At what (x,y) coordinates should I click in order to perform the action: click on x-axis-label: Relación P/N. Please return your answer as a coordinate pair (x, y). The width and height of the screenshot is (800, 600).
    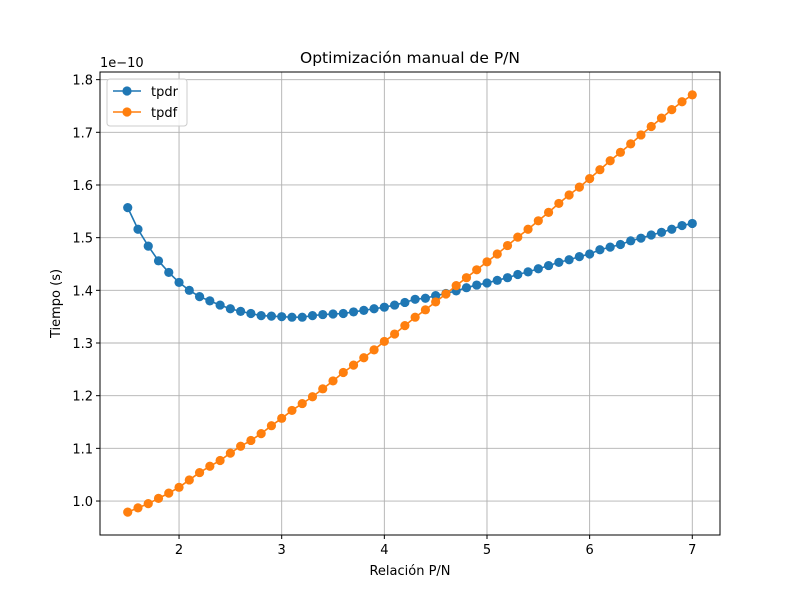
    Looking at the image, I should click on (409, 571).